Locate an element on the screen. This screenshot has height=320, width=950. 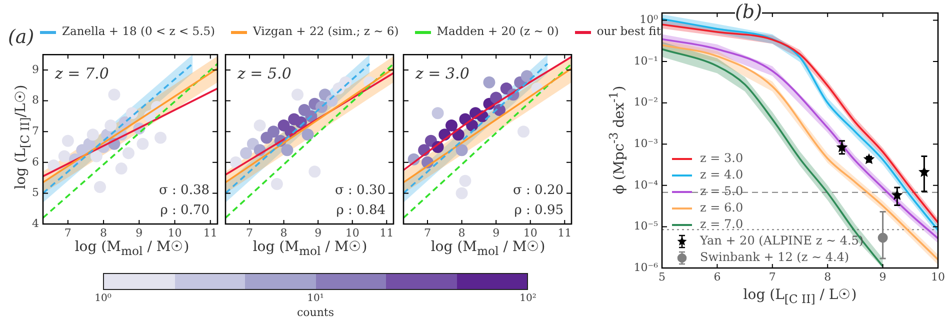
annotation: ρ : 0.70 is located at coordinates (185, 210).